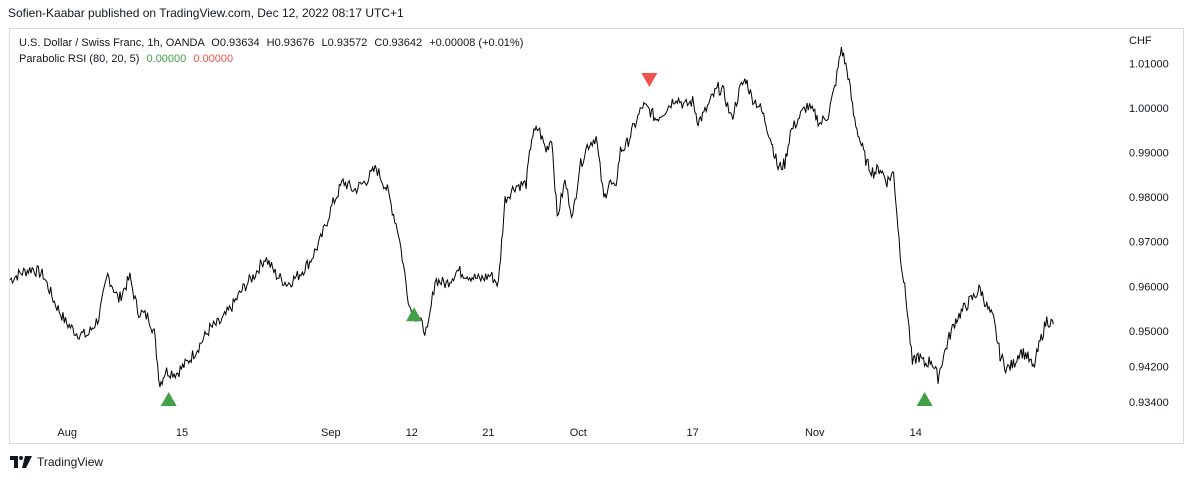 The image size is (1194, 480). Describe the element at coordinates (1149, 198) in the screenshot. I see `y-tick-label: 0.98000` at that location.